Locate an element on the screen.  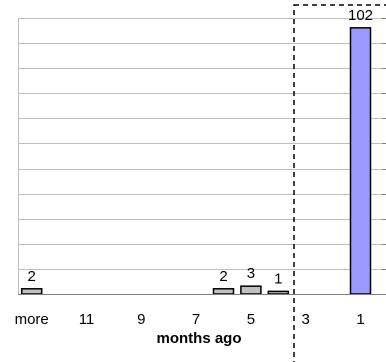
x-tick-label-9: 9 is located at coordinates (141, 319).